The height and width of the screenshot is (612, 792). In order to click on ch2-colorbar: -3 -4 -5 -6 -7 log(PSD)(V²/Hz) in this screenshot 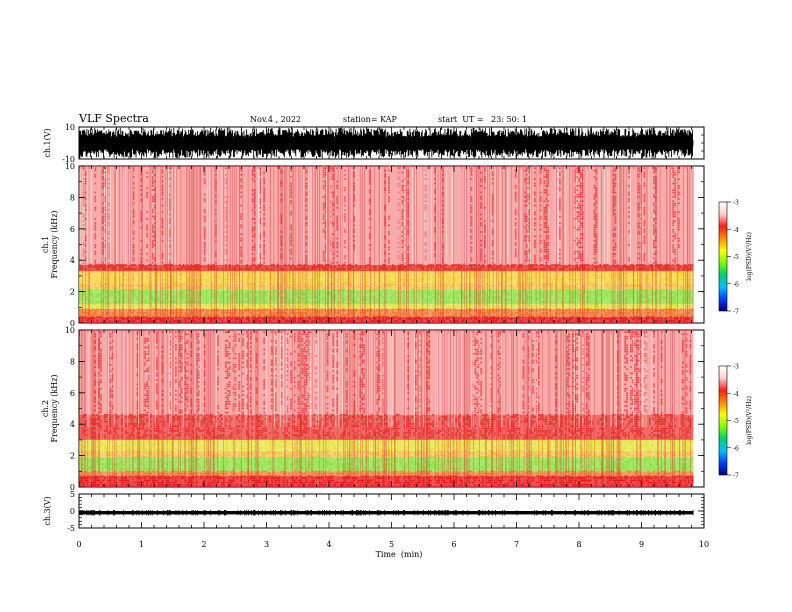, I will do `click(735, 422)`.